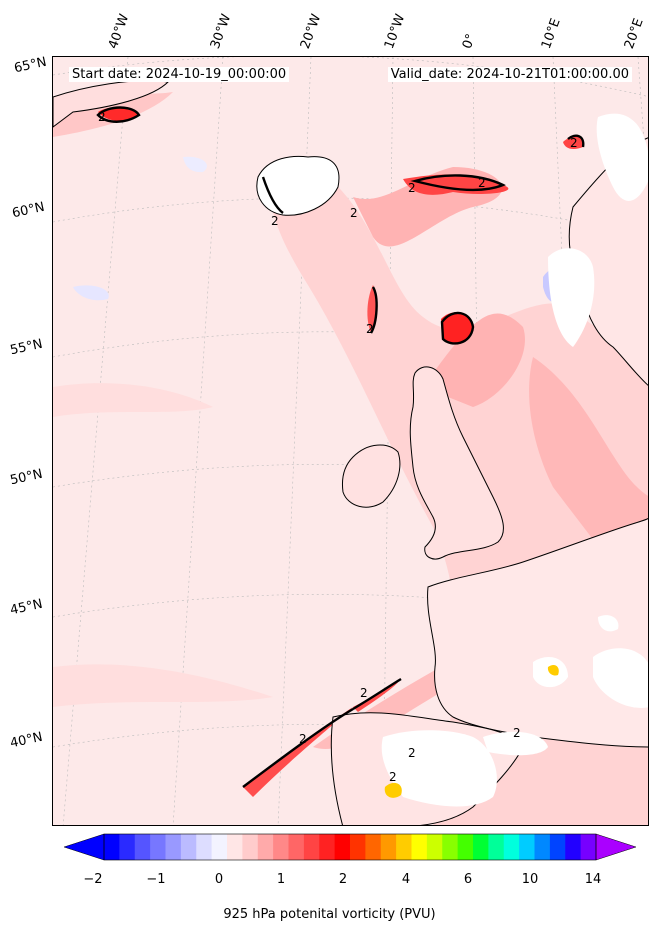  Describe the element at coordinates (468, 879) in the screenshot. I see `colorbar-tick: 6` at that location.